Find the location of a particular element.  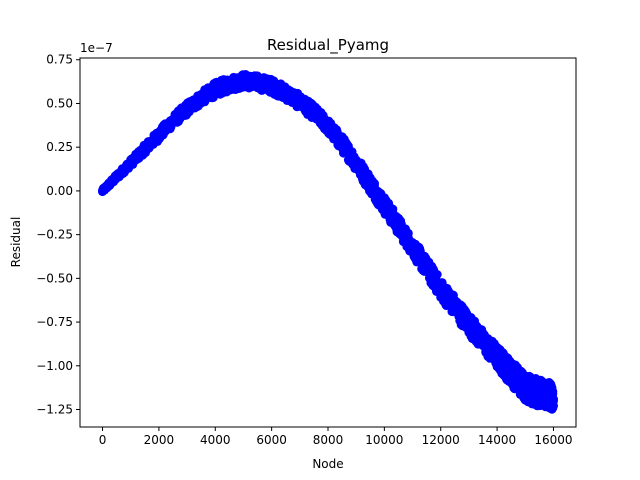

x-axis-label: Node is located at coordinates (327, 464).